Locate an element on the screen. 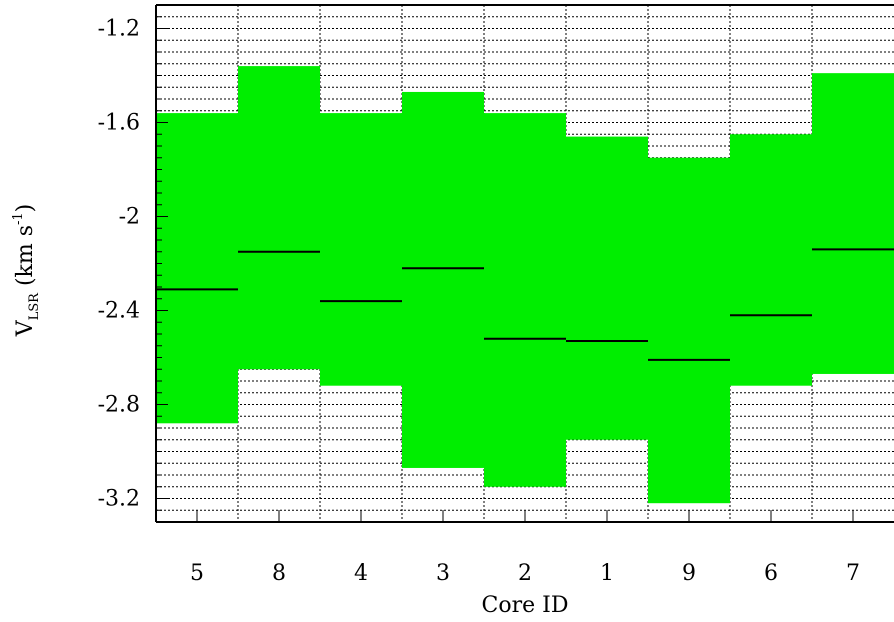 Image resolution: width=894 pixels, height=622 pixels. y-tick-label: -2.8 is located at coordinates (119, 405).